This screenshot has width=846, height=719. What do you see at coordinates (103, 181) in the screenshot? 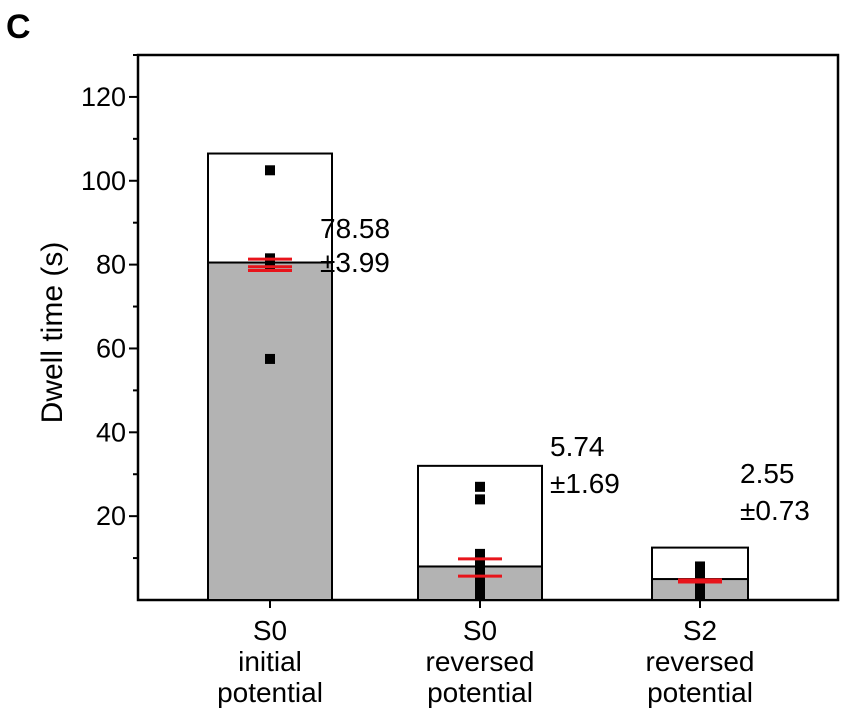
I see `y-tick-label: 100` at bounding box center [103, 181].